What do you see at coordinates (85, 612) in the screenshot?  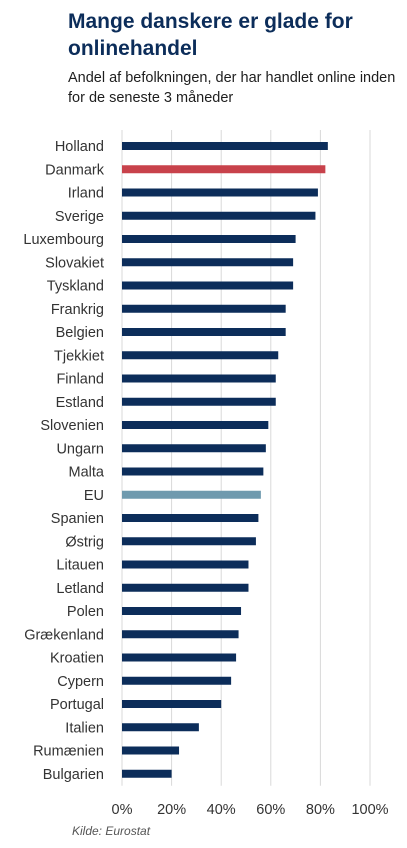 I see `category-label: Polen` at bounding box center [85, 612].